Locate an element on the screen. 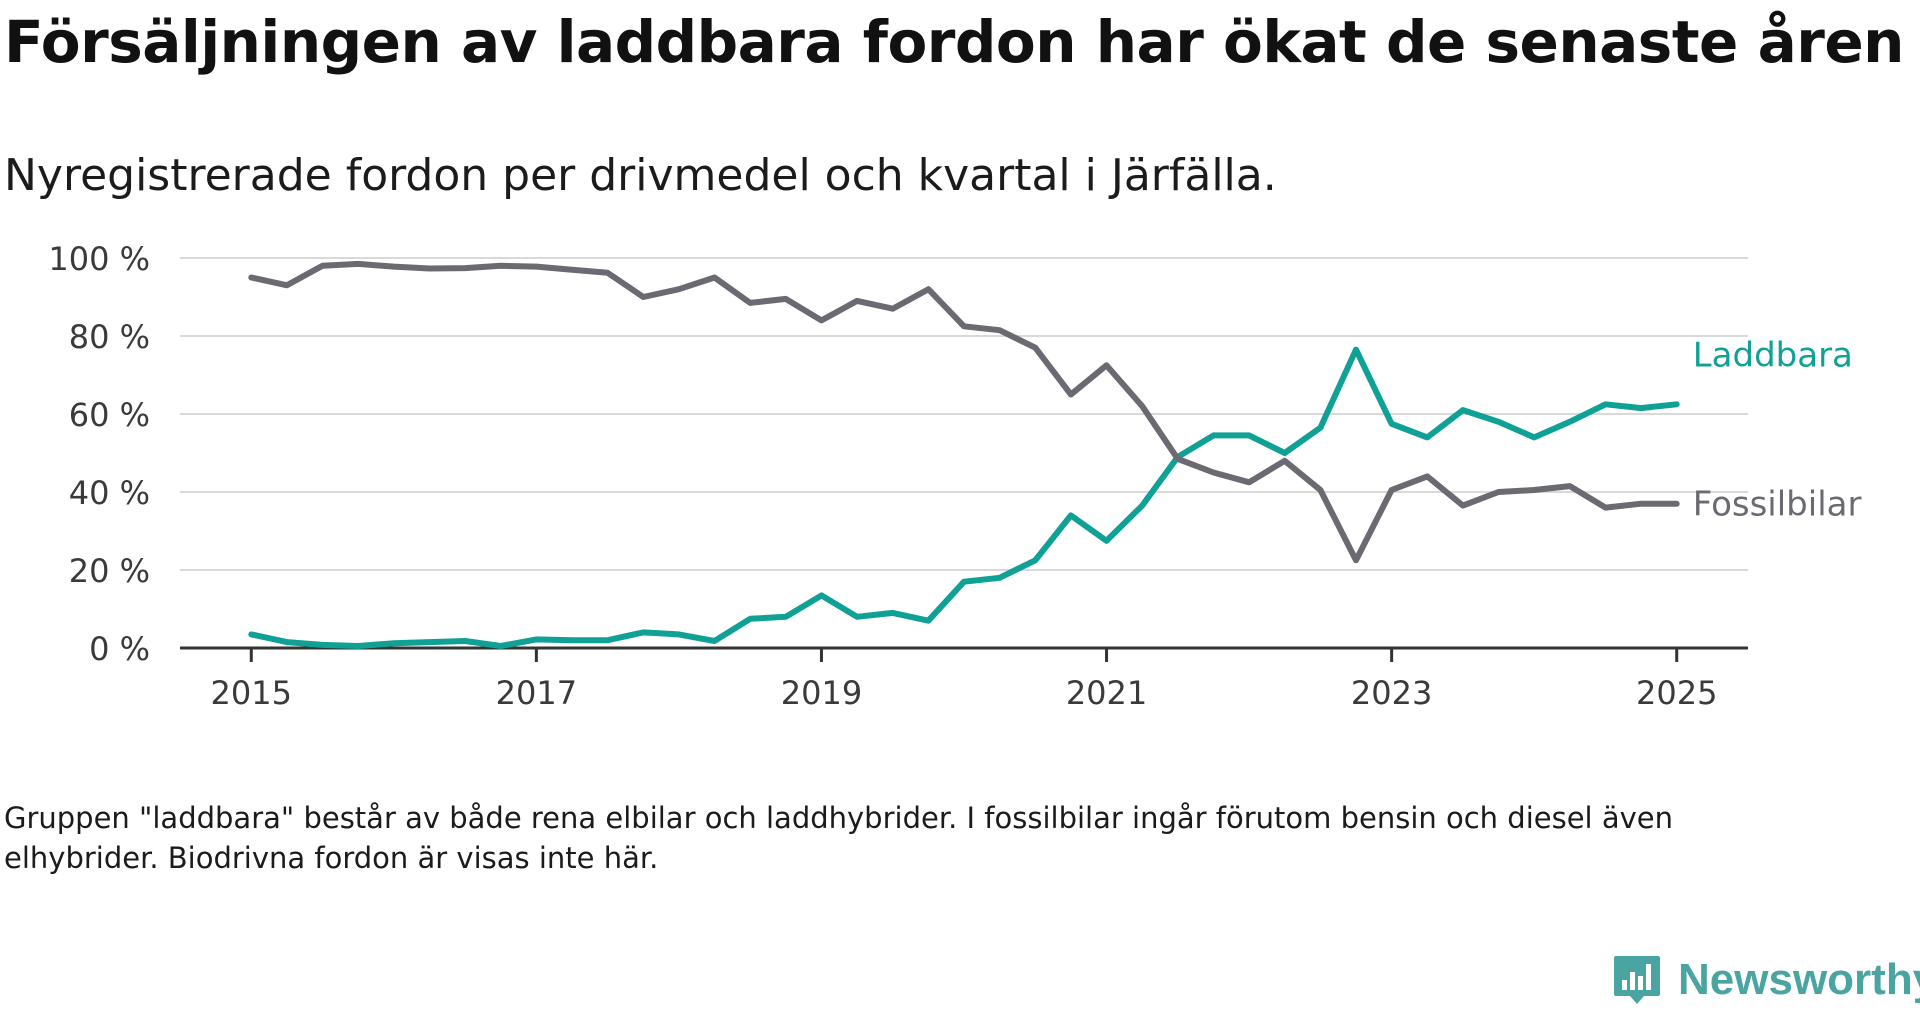 Image resolution: width=1920 pixels, height=1010 pixels. series-label-laddbara: Laddbara is located at coordinates (1773, 355).